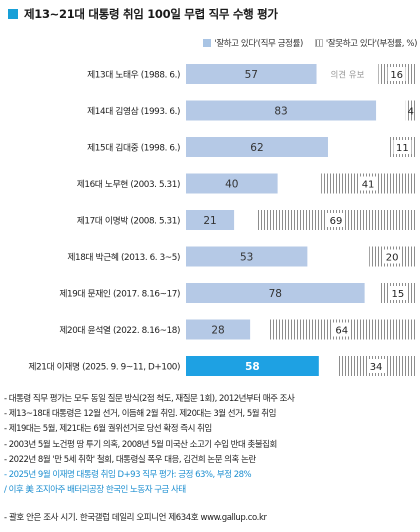 The image size is (420, 532). What do you see at coordinates (133, 111) in the screenshot?
I see `category-label: 제14대 김영삼 (1993. 6.)` at bounding box center [133, 111].